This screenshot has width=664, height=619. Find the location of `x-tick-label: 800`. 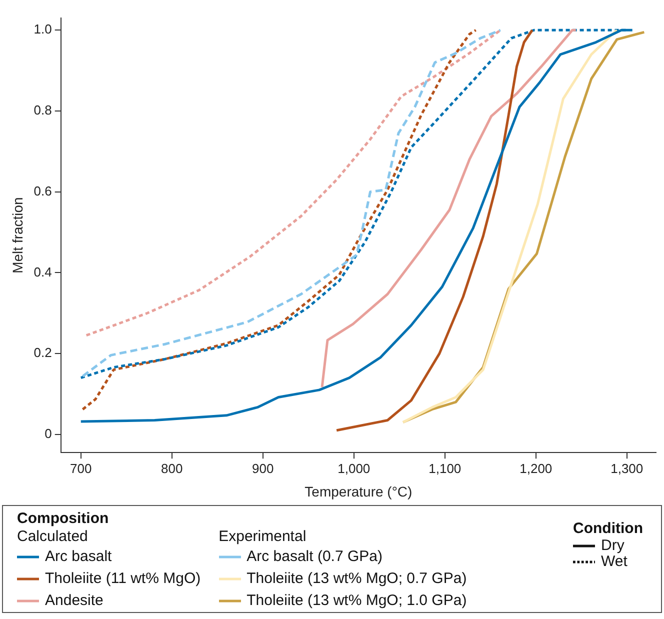

x-tick-label: 800 is located at coordinates (172, 468).